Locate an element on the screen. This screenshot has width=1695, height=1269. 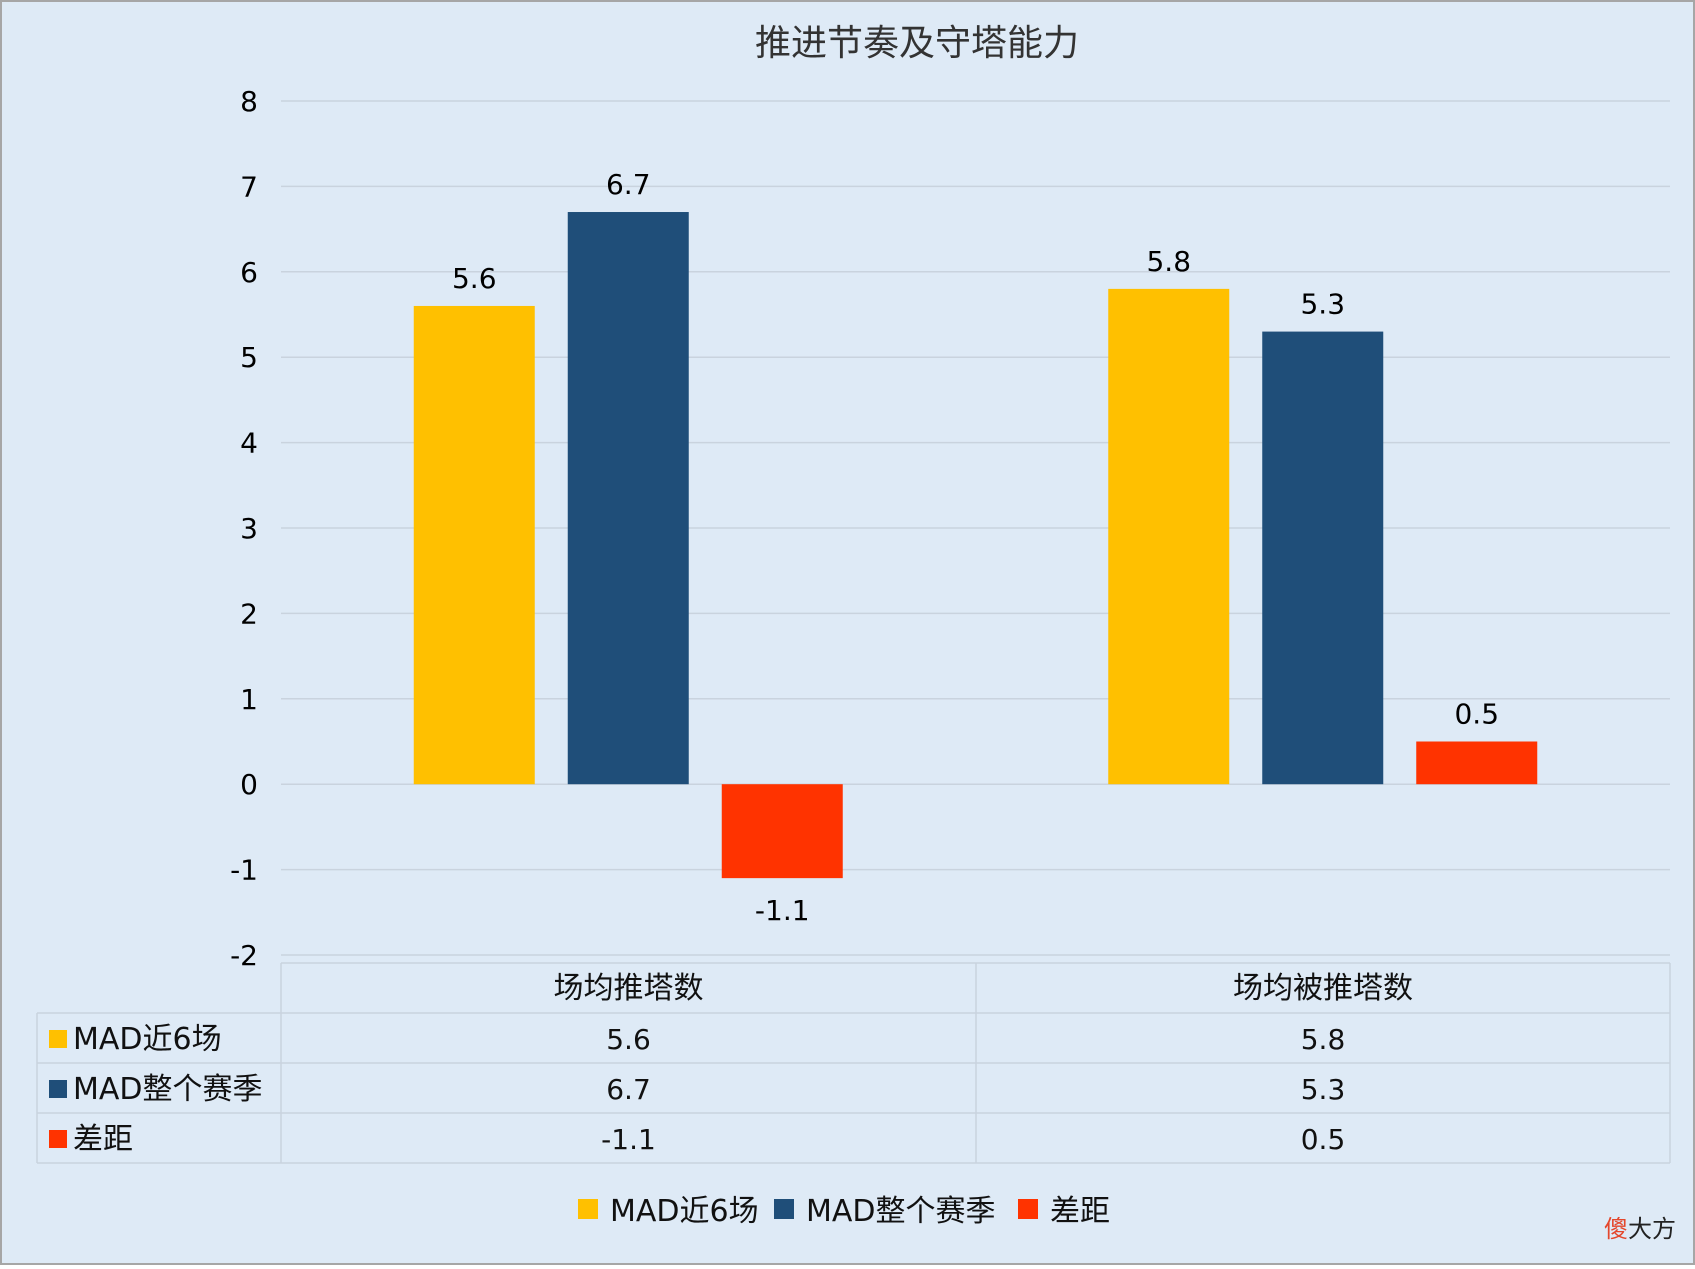
legend-label: MAD整个赛季 is located at coordinates (901, 1211).